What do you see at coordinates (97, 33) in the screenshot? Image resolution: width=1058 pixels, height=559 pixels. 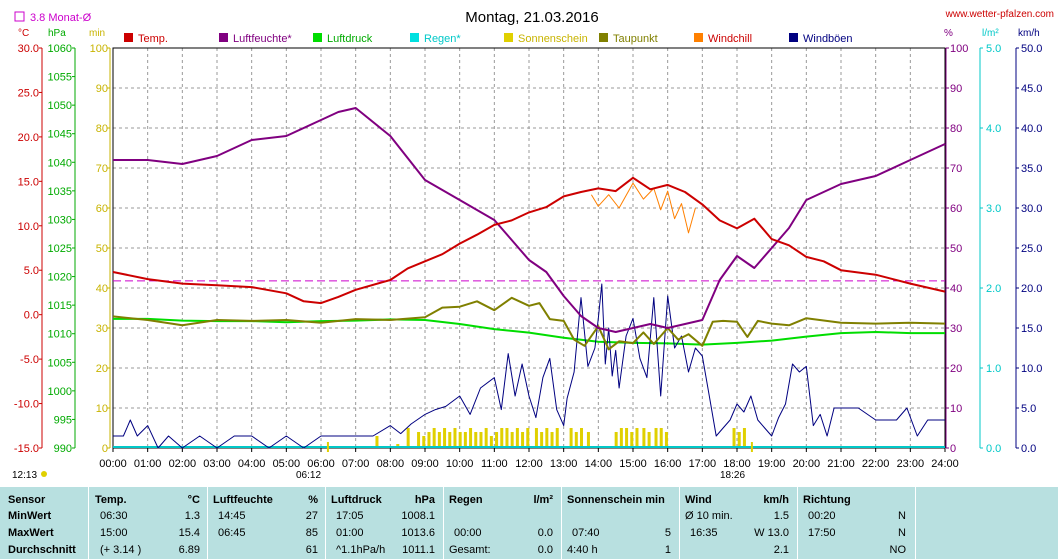 I see `unit-min: min` at bounding box center [97, 33].